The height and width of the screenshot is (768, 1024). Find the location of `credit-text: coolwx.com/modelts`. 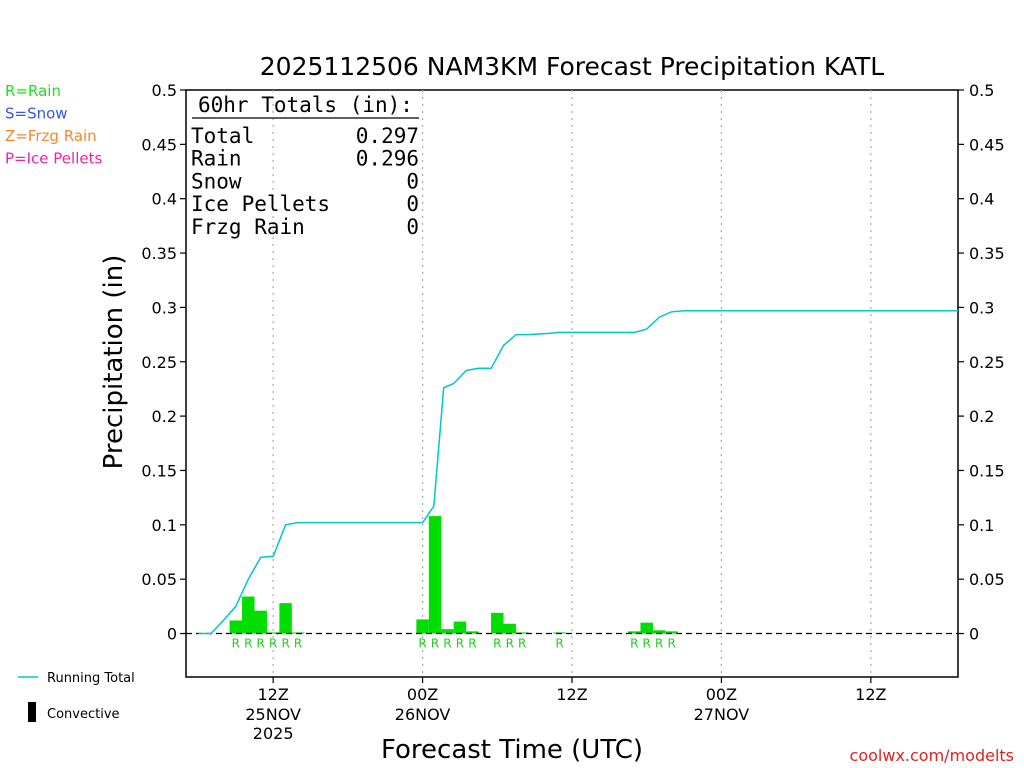

credit-text: coolwx.com/modelts is located at coordinates (932, 755).